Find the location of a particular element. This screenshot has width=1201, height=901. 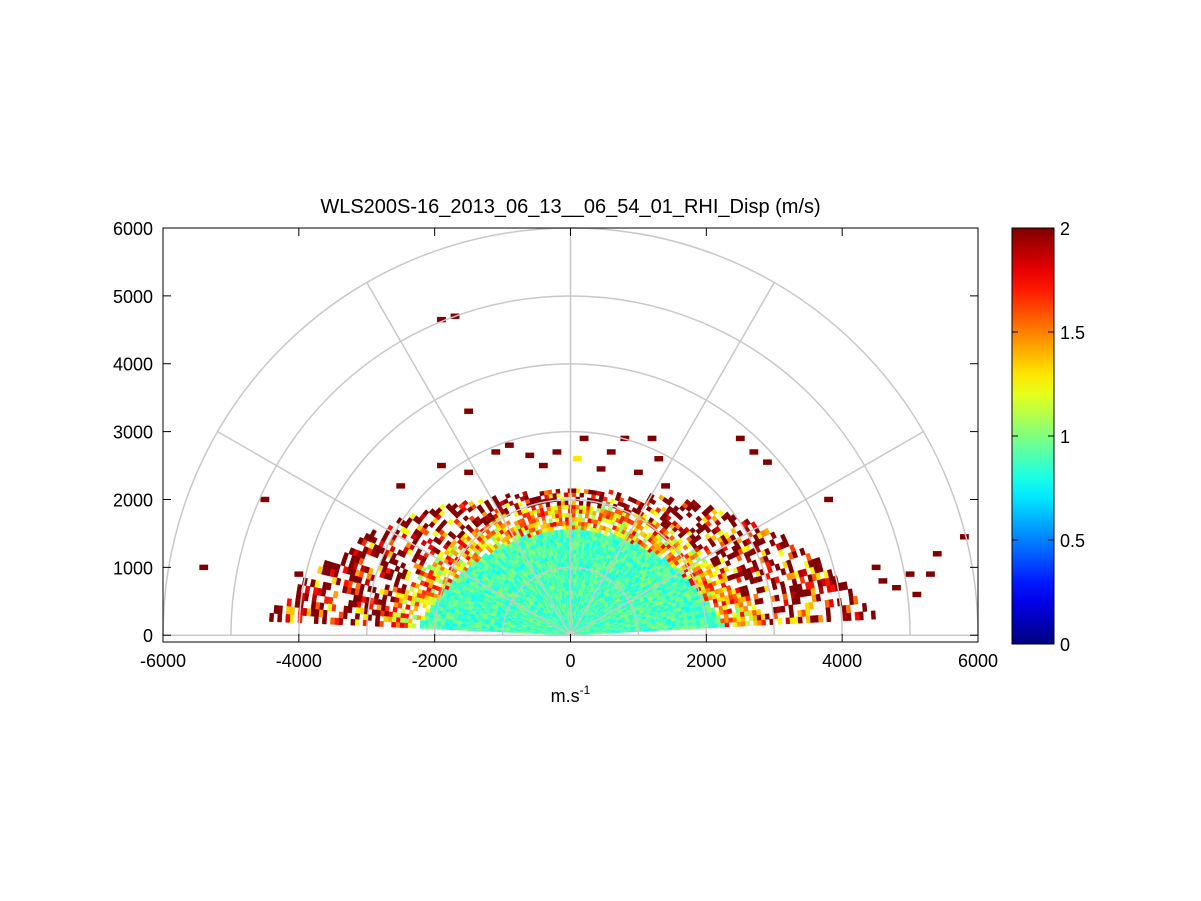

colorbar-tick-label: 0 is located at coordinates (1065, 645).